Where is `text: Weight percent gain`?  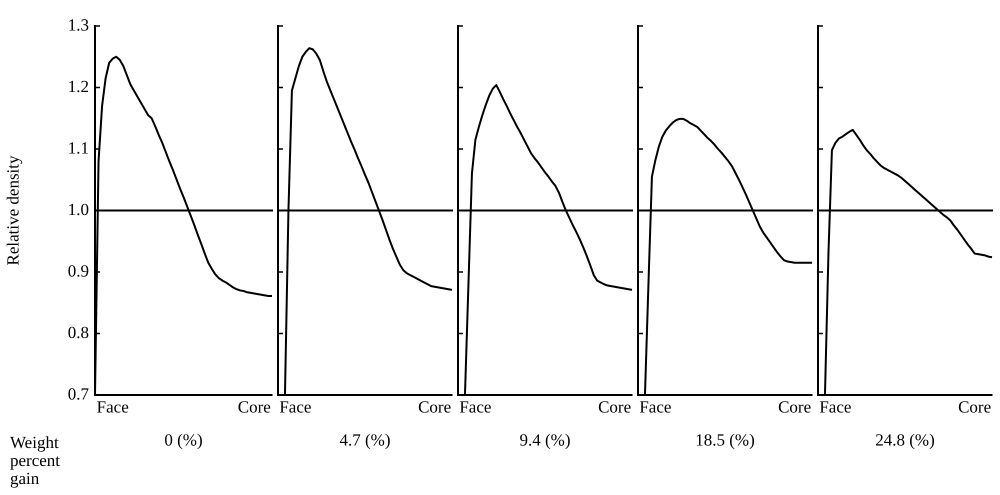
text: Weight percent gain is located at coordinates (35, 460).